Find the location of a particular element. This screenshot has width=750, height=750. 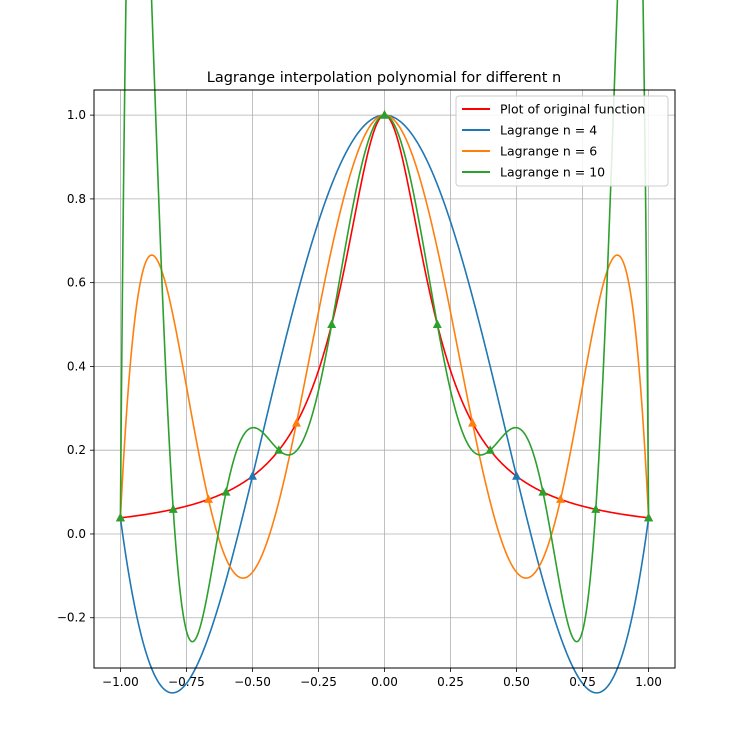

x-tick-label: 0.75 is located at coordinates (582, 682).